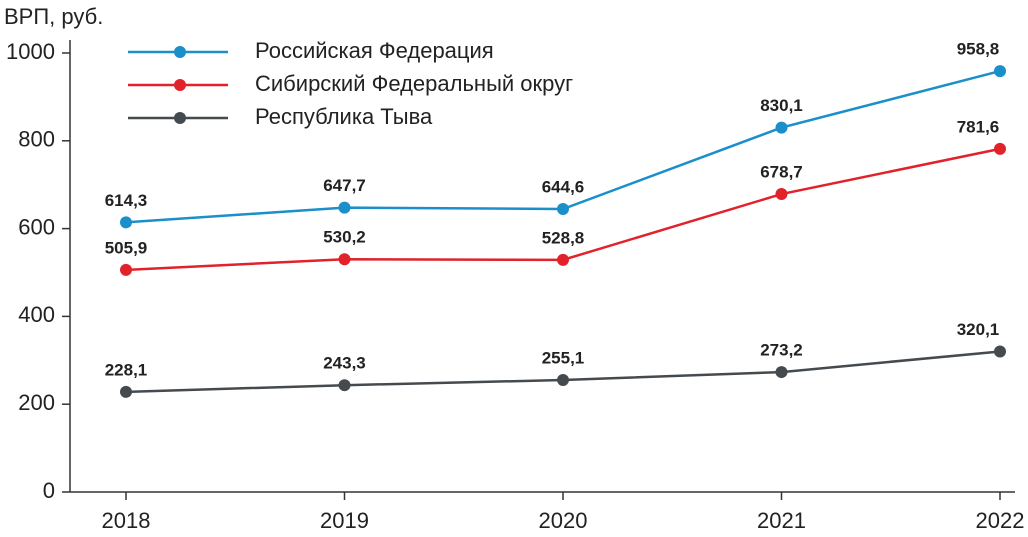 This screenshot has height=537, width=1028. Describe the element at coordinates (978, 329) in the screenshot. I see `data-label: 320,1` at that location.